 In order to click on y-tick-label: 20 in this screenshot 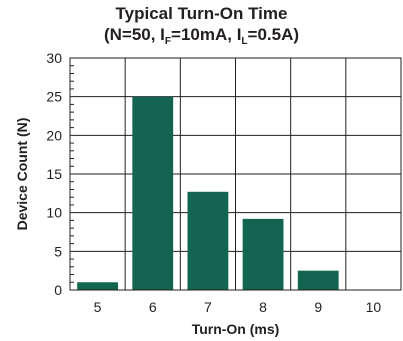, I will do `click(54, 135)`.